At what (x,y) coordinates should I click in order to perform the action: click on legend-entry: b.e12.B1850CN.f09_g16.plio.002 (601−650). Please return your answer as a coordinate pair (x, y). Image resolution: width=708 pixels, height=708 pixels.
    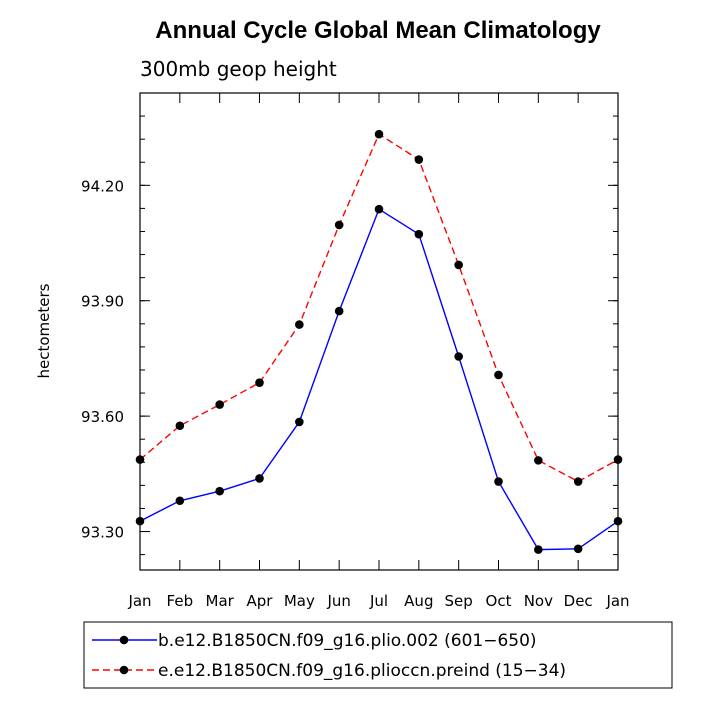
    Looking at the image, I should click on (347, 641).